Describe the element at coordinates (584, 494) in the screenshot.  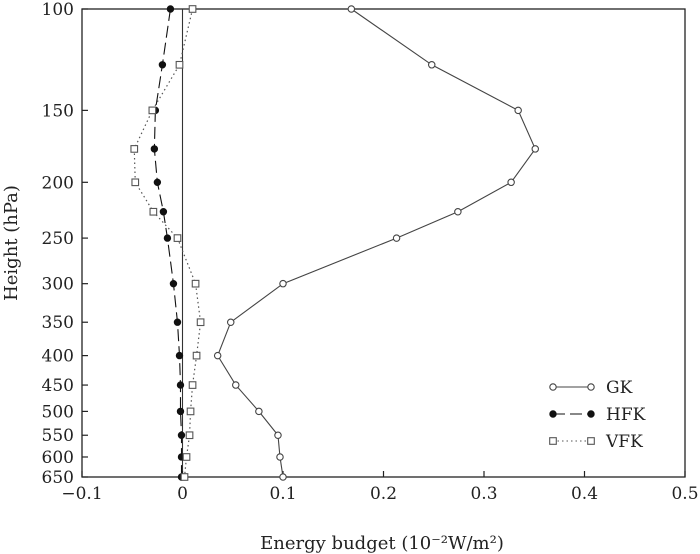
I see `x-tick-label: 0.4` at that location.